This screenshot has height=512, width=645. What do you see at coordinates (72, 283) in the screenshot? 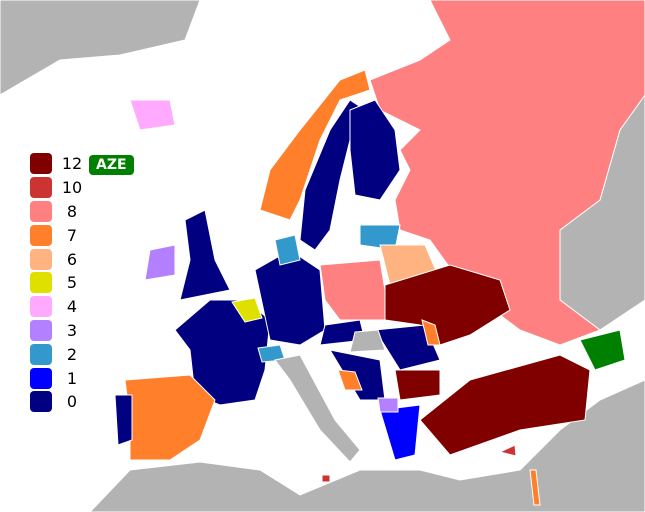
I see `legend-label: 5` at bounding box center [72, 283].